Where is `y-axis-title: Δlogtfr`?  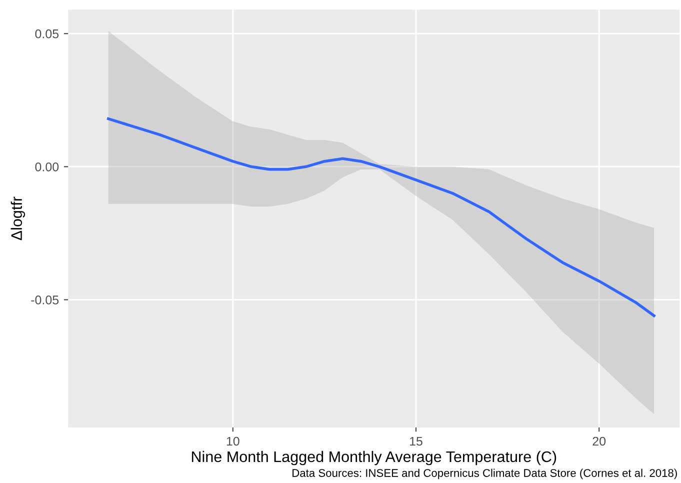
y-axis-title: Δlogtfr is located at coordinates (18, 218).